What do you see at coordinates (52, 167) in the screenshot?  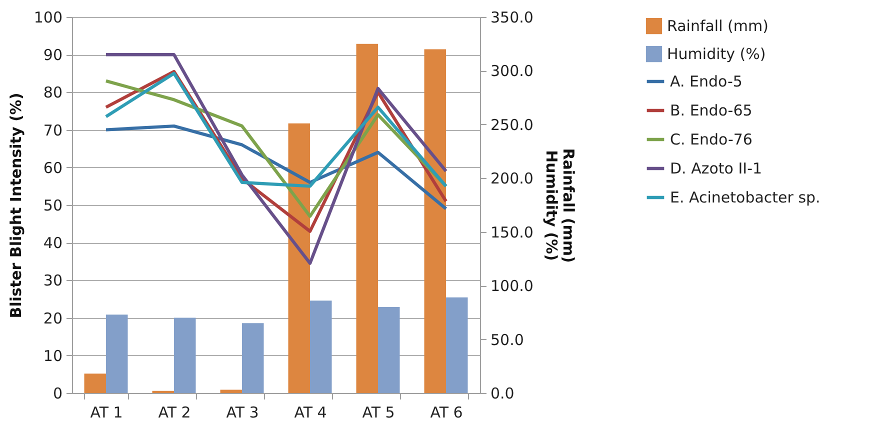 I see `y-tick-label: 60` at bounding box center [52, 167].